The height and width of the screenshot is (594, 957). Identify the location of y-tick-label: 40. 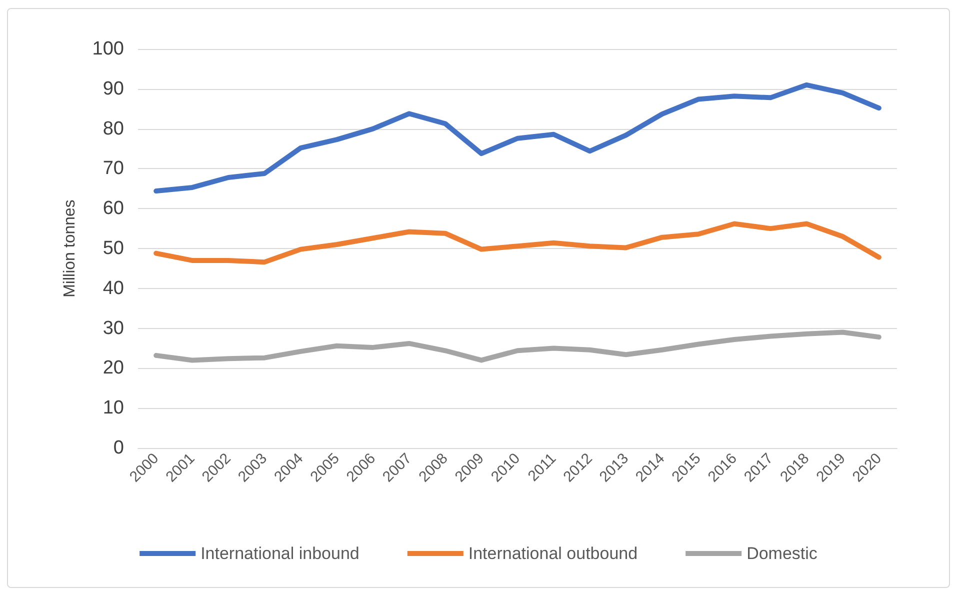
(113, 288).